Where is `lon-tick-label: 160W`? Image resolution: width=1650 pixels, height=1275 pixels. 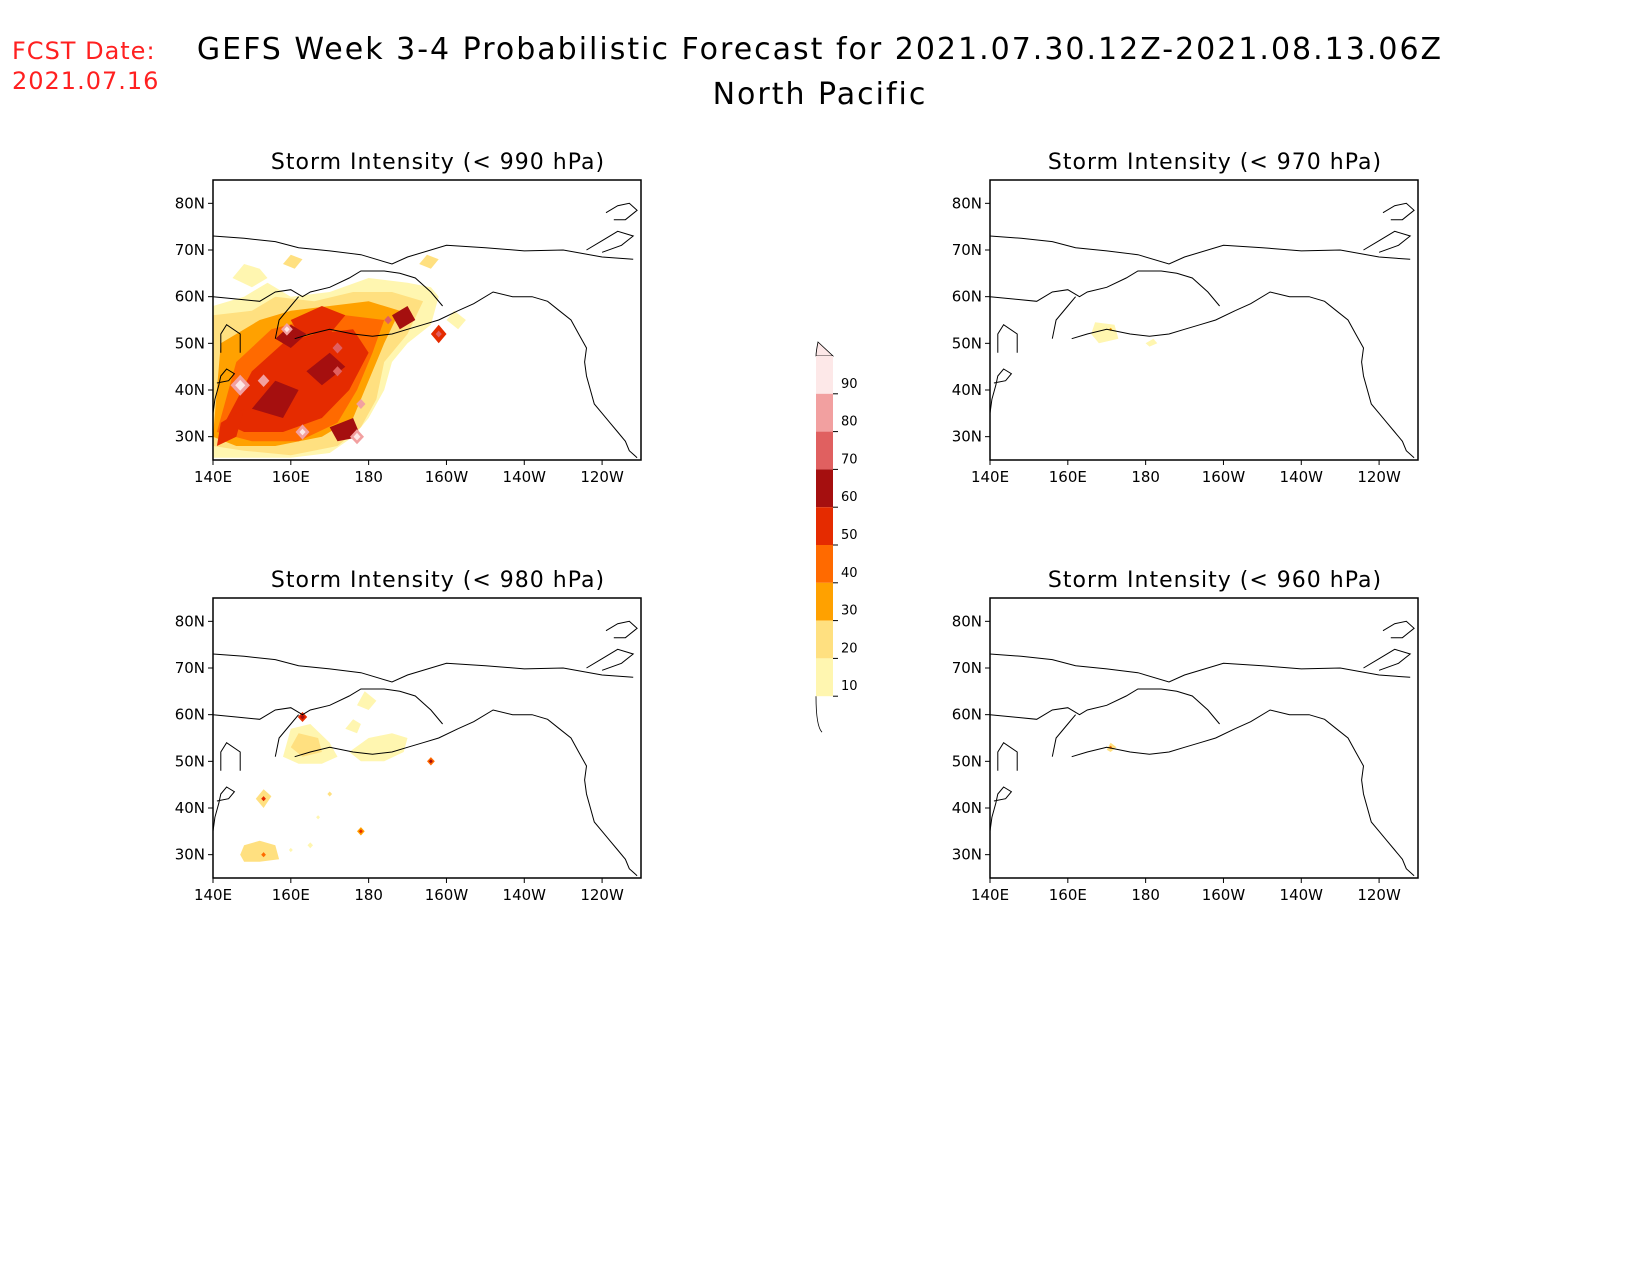
lon-tick-label: 160W is located at coordinates (447, 477).